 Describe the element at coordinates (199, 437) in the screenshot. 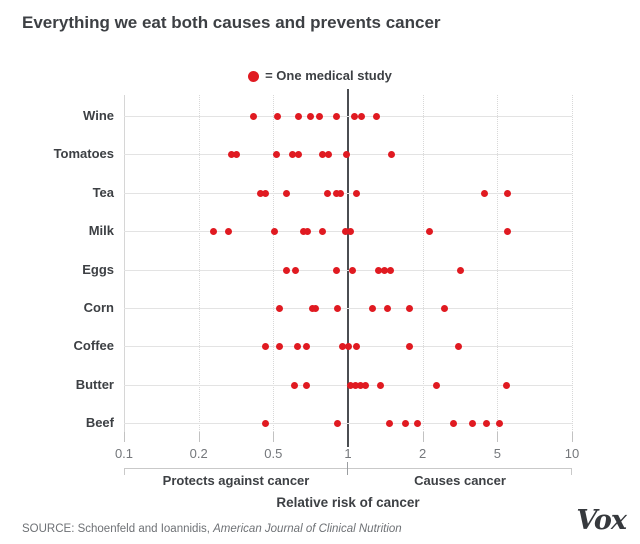

I see `axis-tick-0.2` at that location.